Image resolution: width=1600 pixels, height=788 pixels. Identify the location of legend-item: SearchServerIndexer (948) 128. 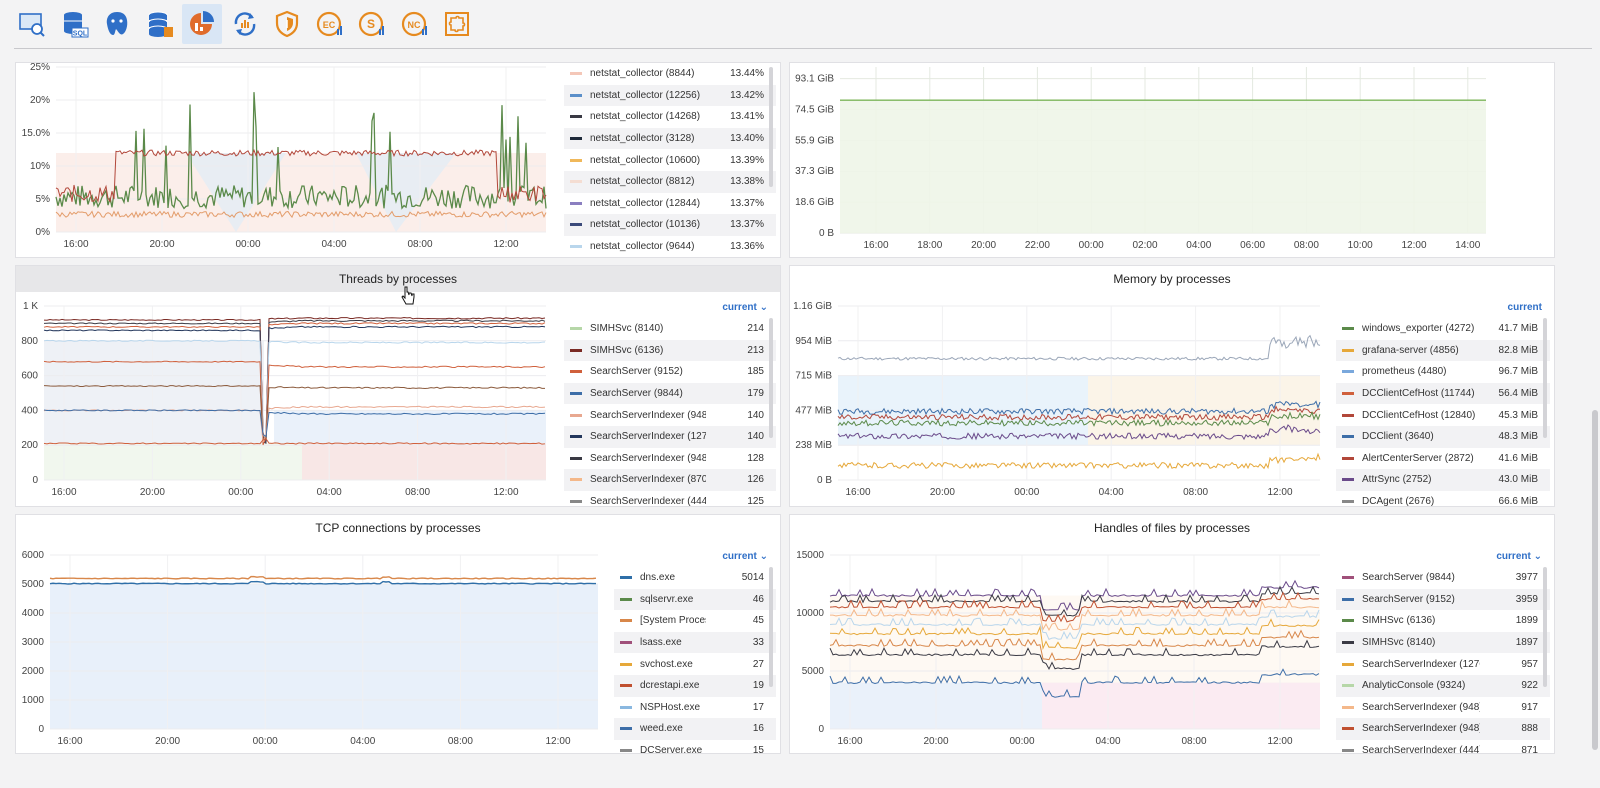
(670, 459).